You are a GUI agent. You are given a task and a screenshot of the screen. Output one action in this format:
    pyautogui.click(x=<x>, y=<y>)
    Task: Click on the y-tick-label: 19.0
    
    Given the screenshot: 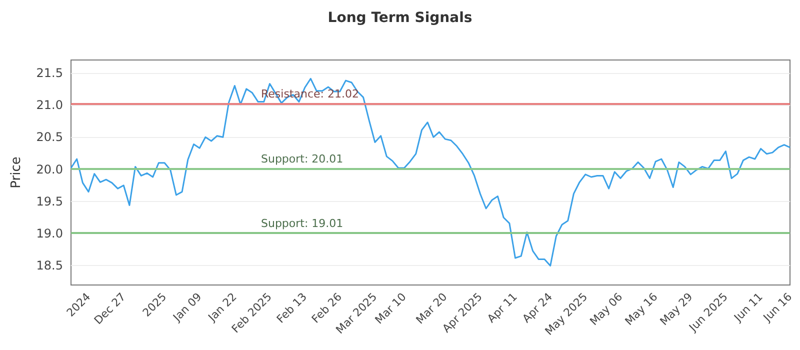 What is the action you would take?
    pyautogui.click(x=49, y=233)
    